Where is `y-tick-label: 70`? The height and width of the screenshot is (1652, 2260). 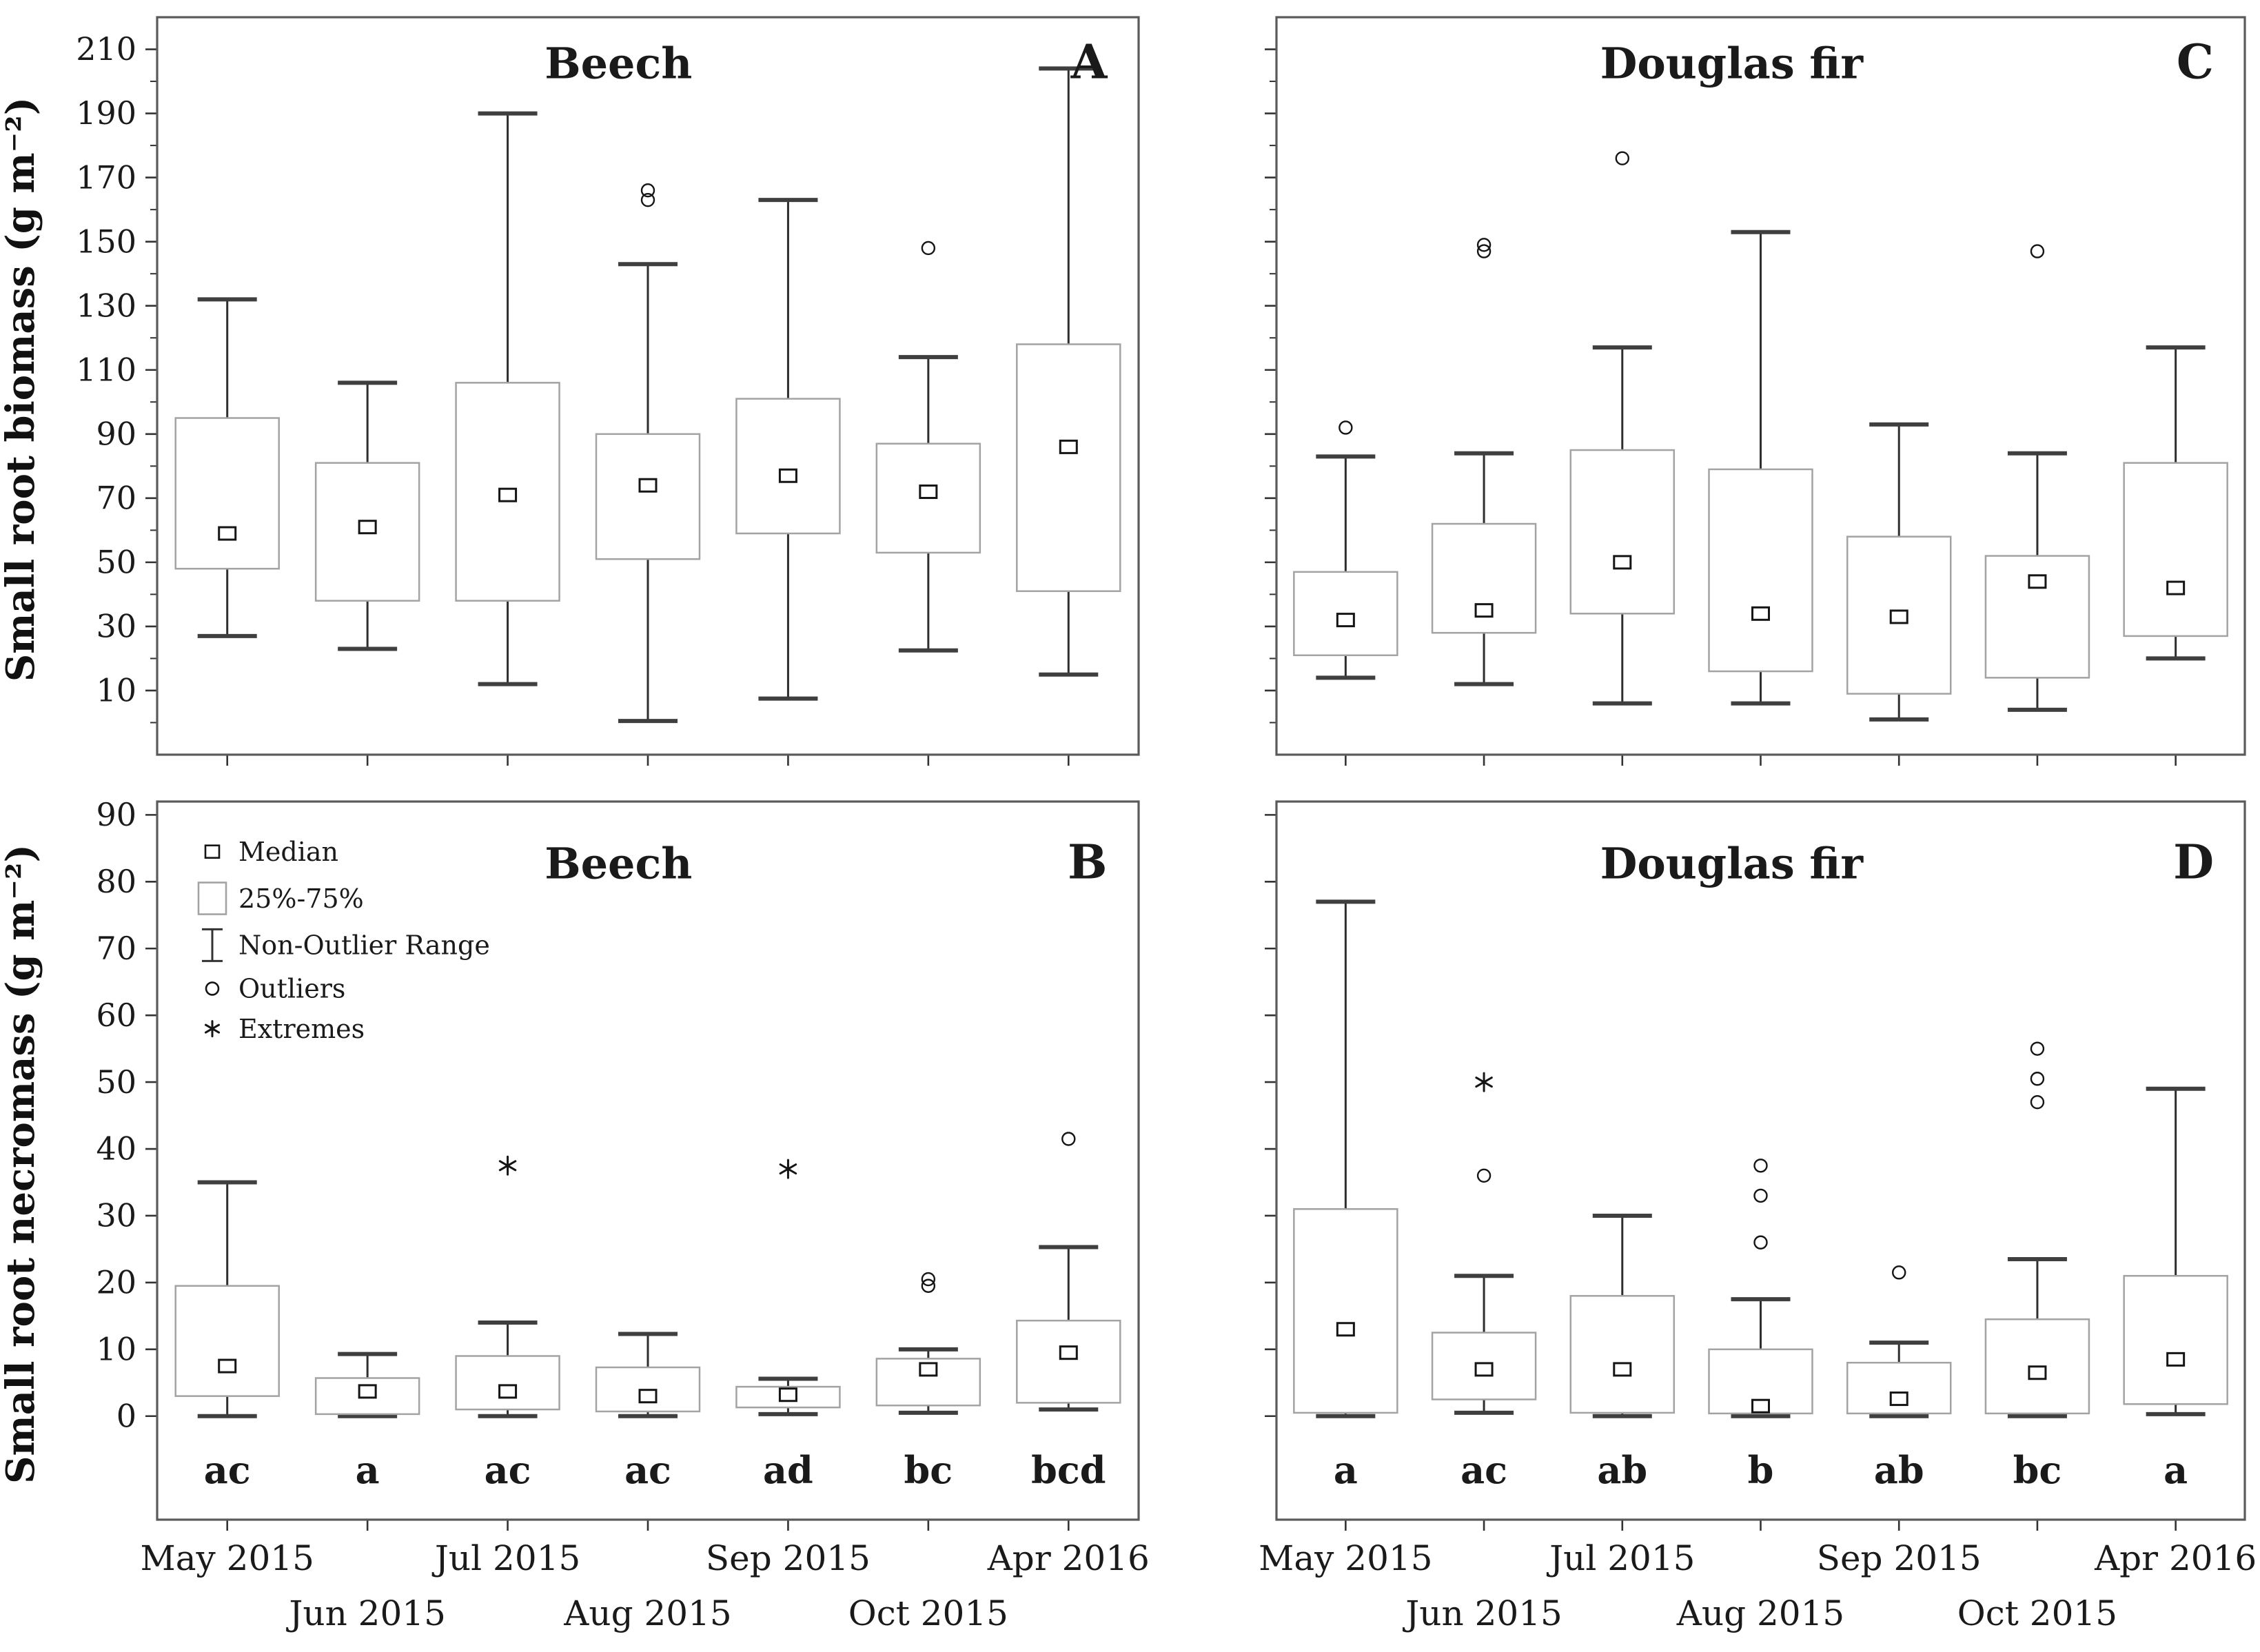 y-tick-label: 70 is located at coordinates (116, 948).